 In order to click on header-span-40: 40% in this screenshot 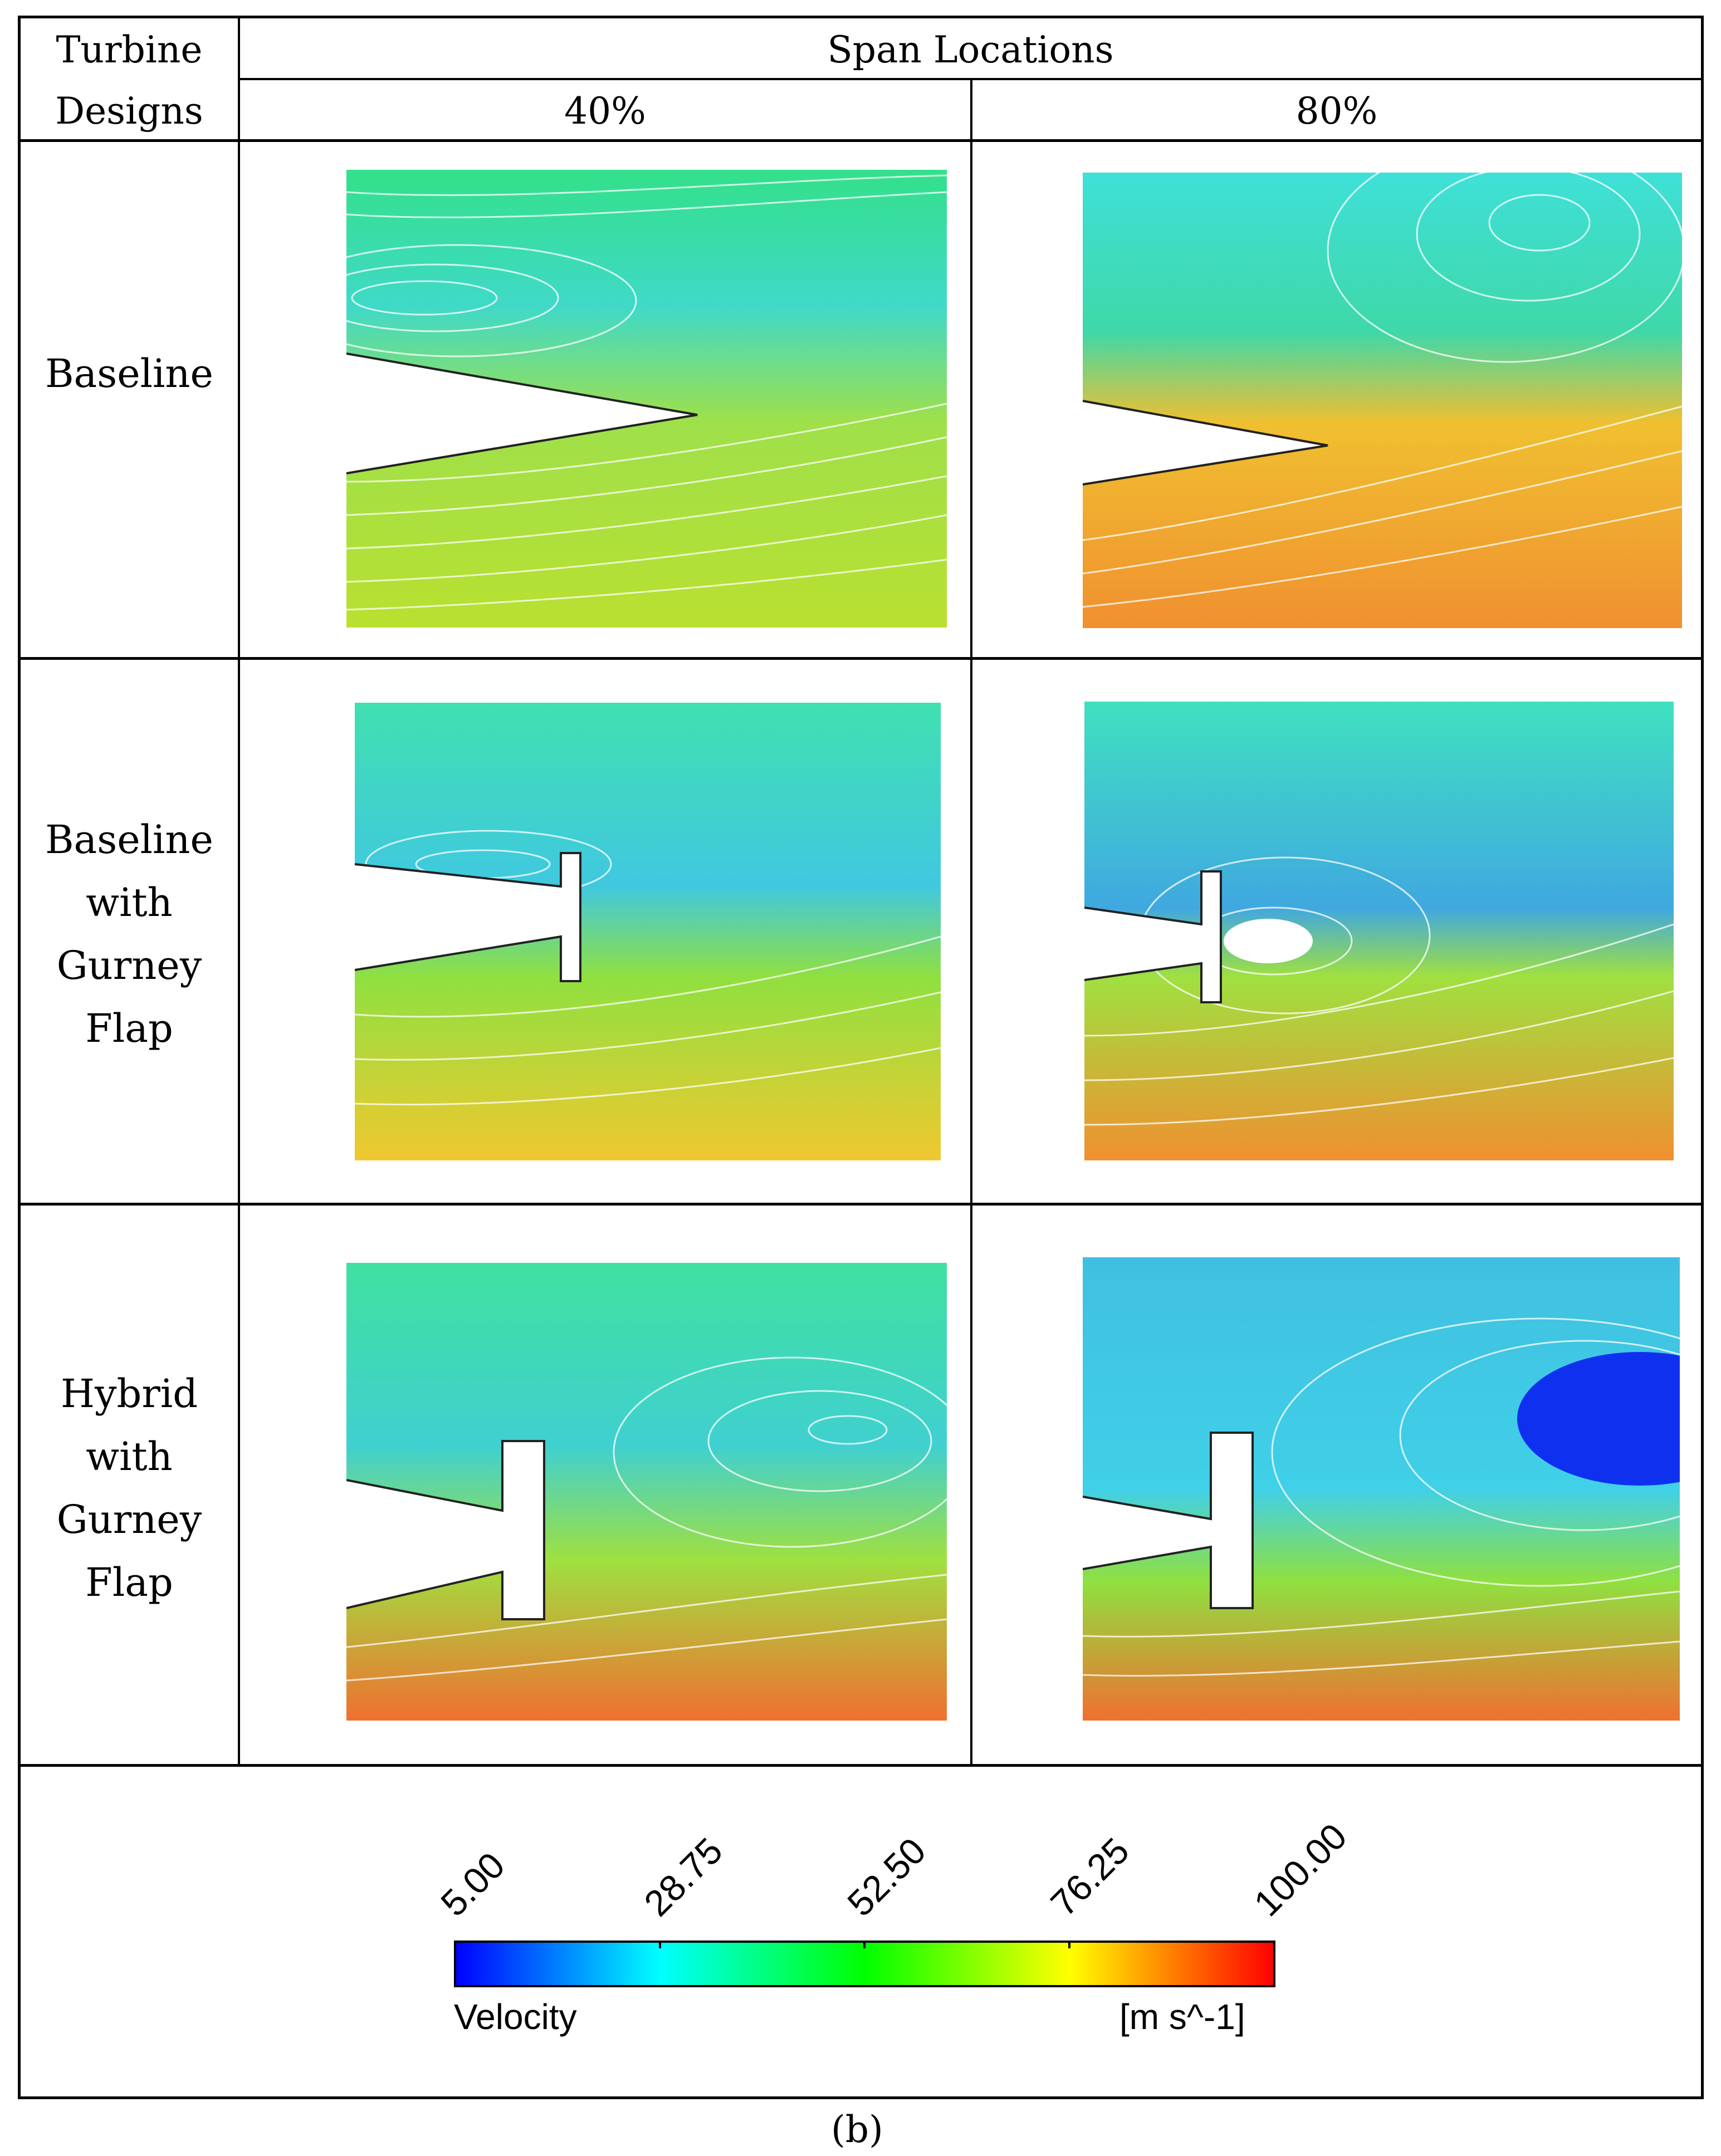, I will do `click(605, 111)`.